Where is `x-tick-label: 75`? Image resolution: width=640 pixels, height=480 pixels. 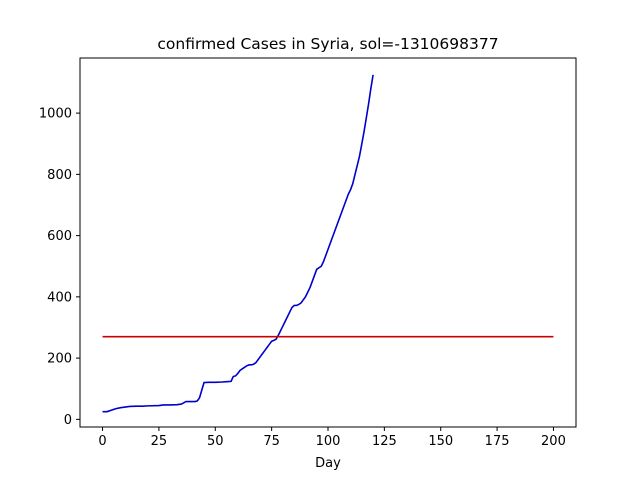 x-tick-label: 75 is located at coordinates (271, 441).